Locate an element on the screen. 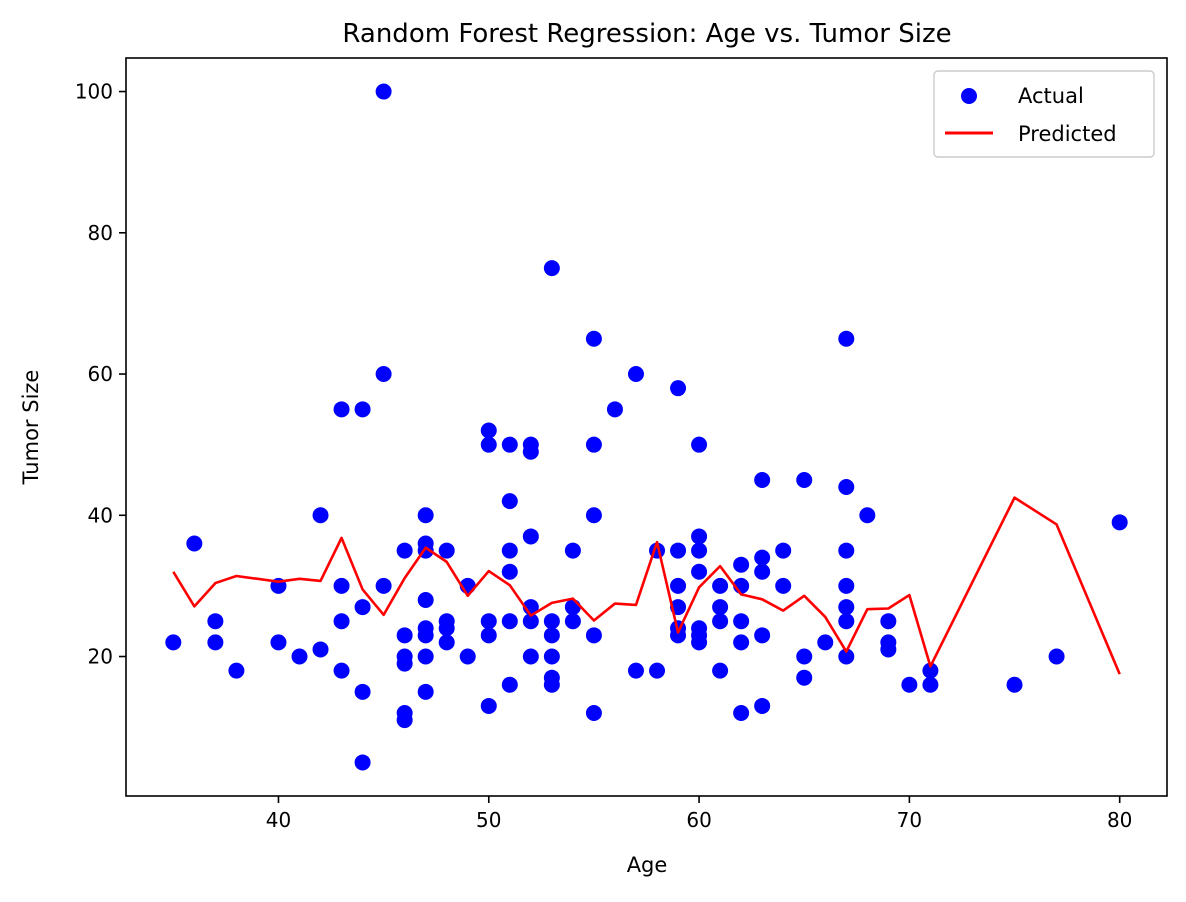 The image size is (1186, 902). legend: Actual Predicted is located at coordinates (1044, 114).